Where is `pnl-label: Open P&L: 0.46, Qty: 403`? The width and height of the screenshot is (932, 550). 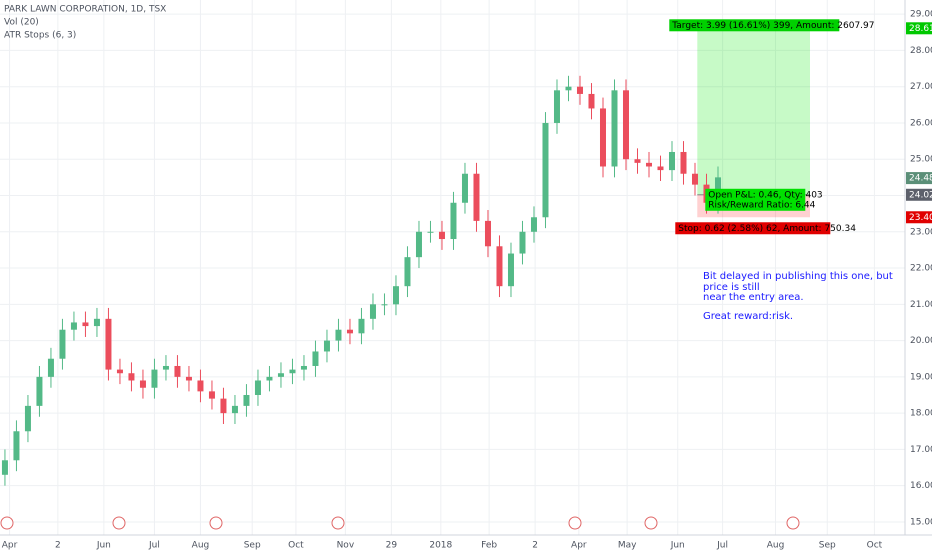 pnl-label: Open P&L: 0.46, Qty: 403 is located at coordinates (765, 195).